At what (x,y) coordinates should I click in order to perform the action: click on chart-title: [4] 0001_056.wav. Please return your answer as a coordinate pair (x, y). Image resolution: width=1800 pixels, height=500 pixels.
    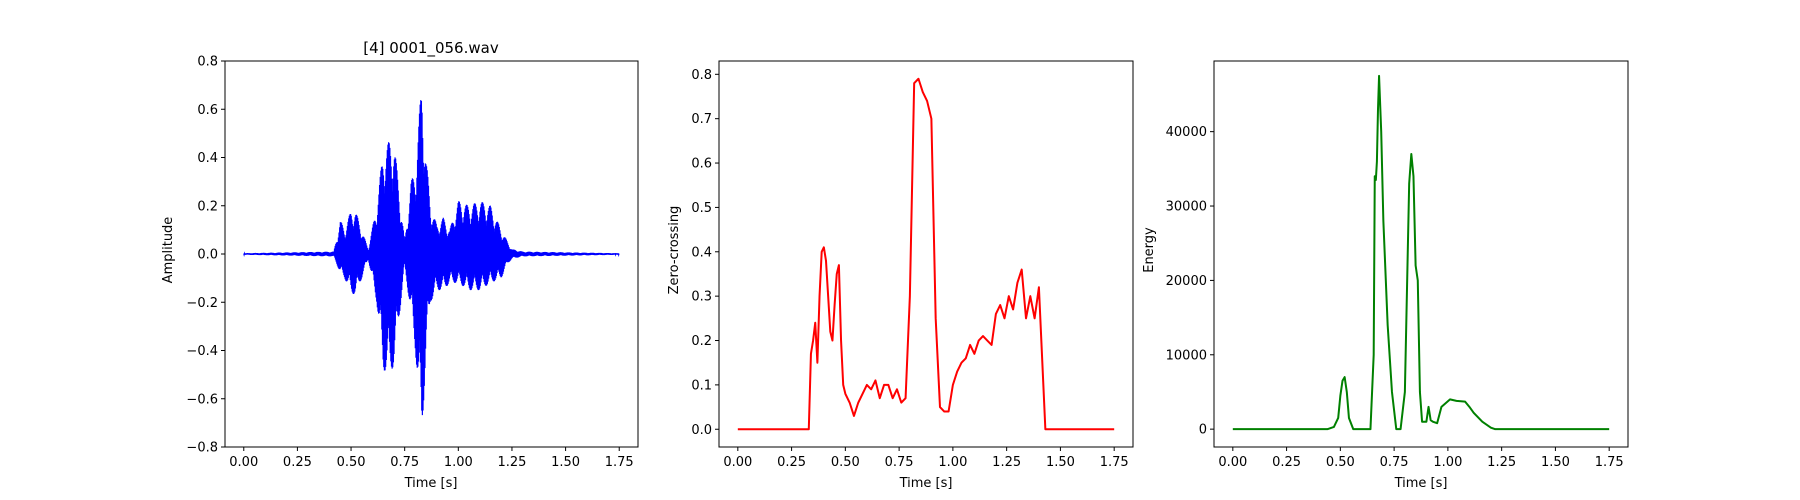
    Looking at the image, I should click on (431, 48).